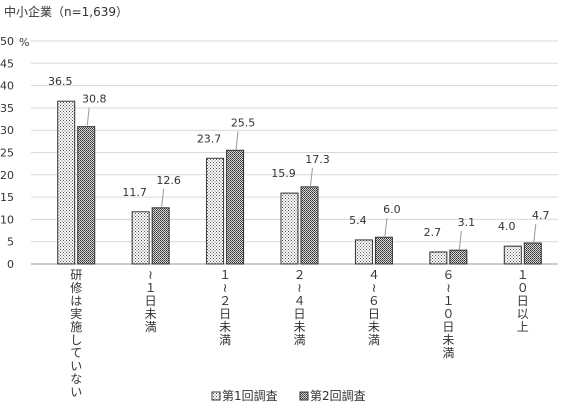 Image resolution: width=563 pixels, height=405 pixels. What do you see at coordinates (7, 130) in the screenshot?
I see `y-tick-label: 30` at bounding box center [7, 130].